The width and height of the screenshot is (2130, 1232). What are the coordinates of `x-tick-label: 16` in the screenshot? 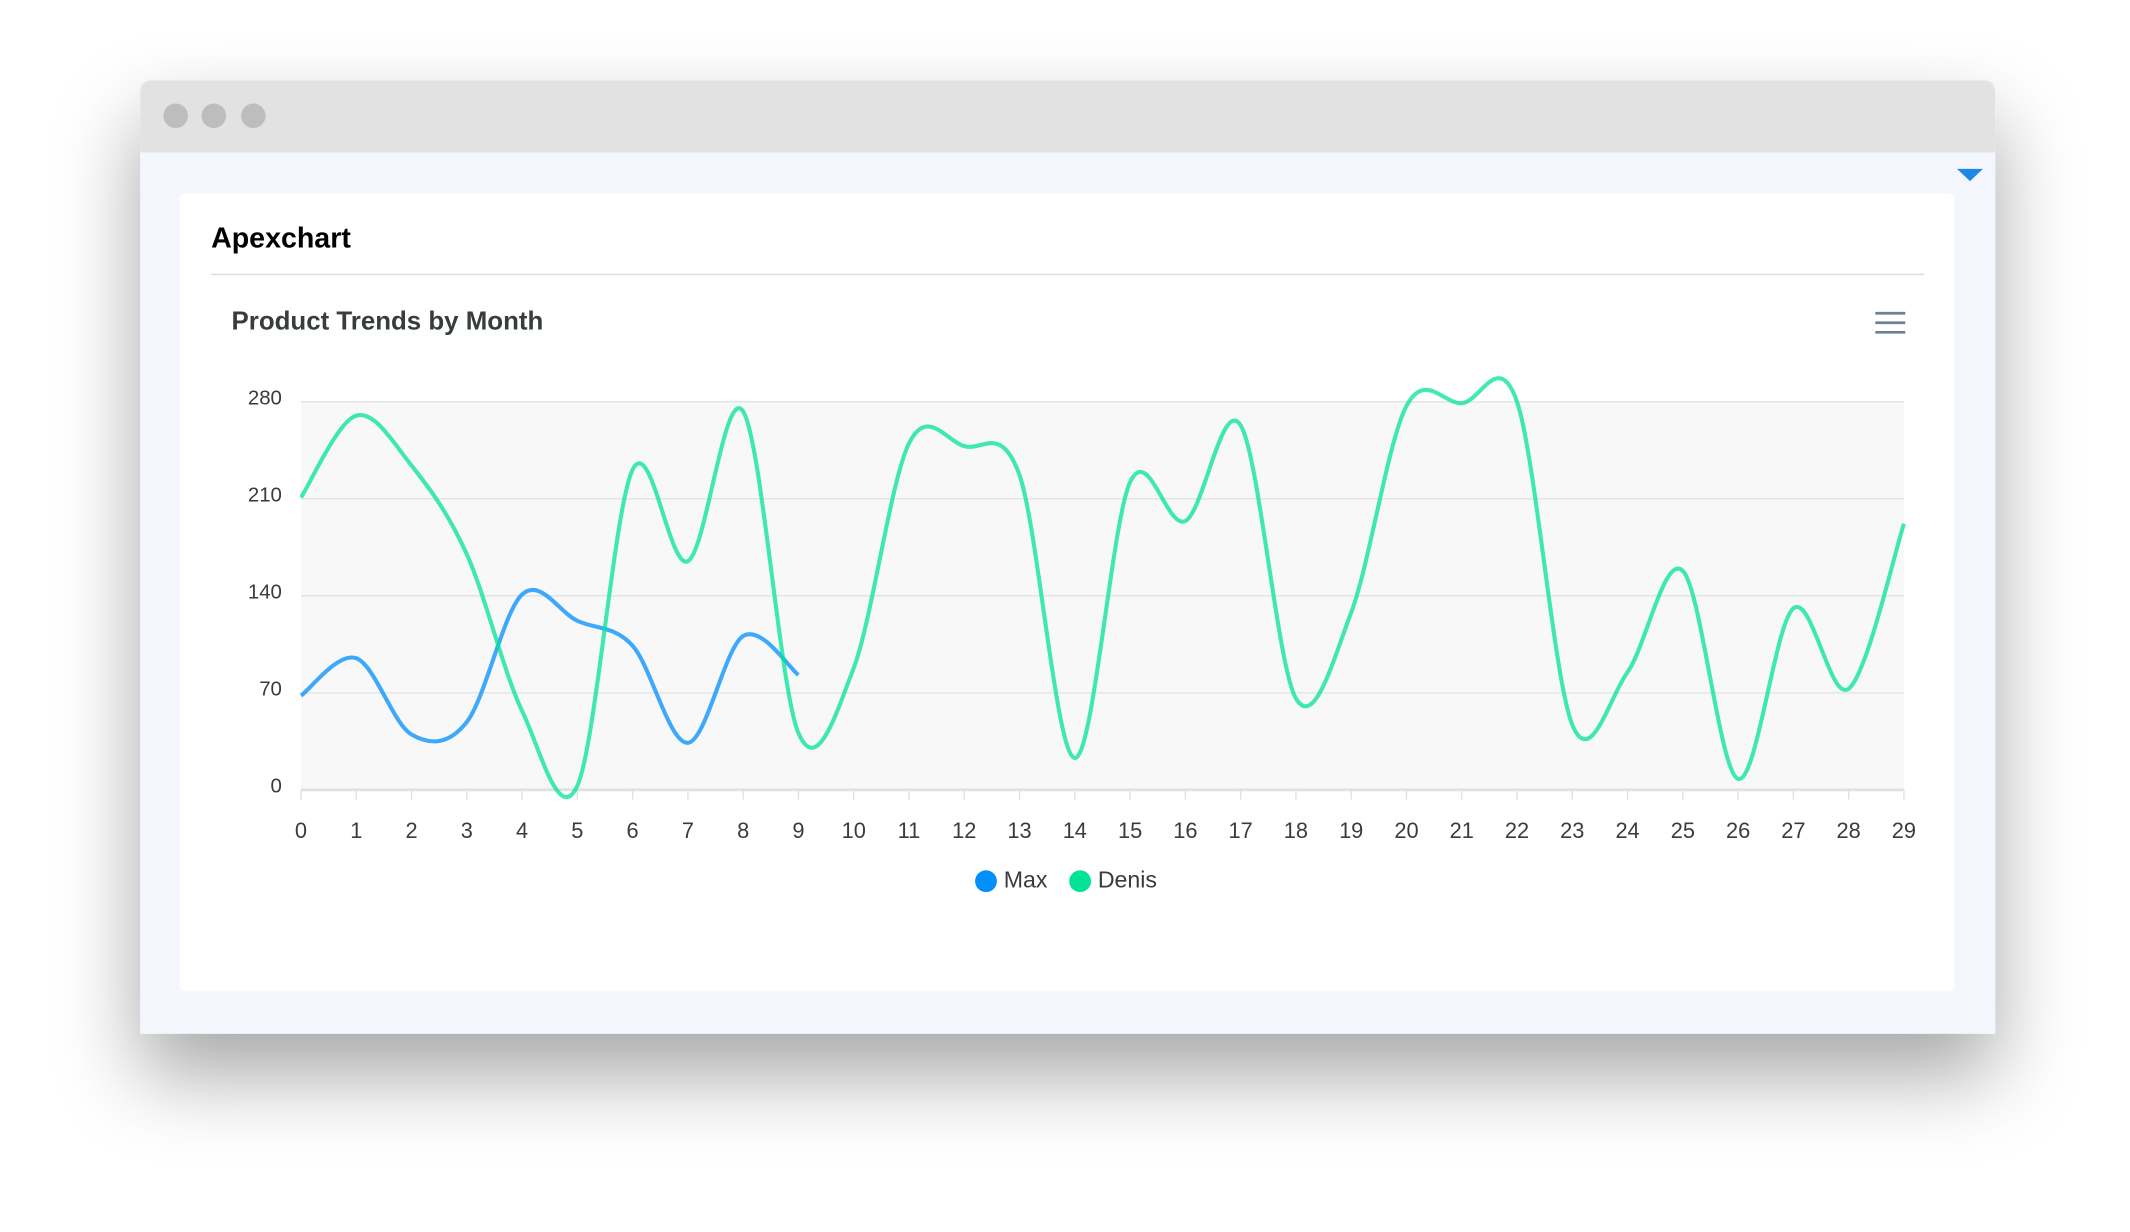 It's located at (1185, 830).